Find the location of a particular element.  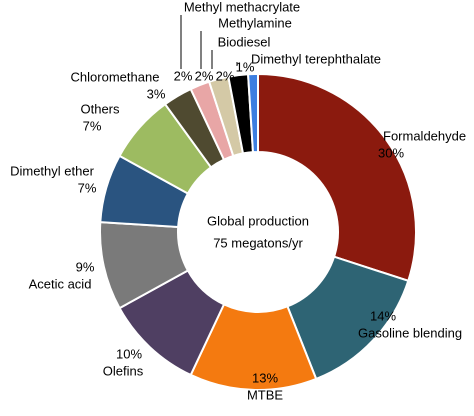

category-label: Dimethyl ether is located at coordinates (52, 170).